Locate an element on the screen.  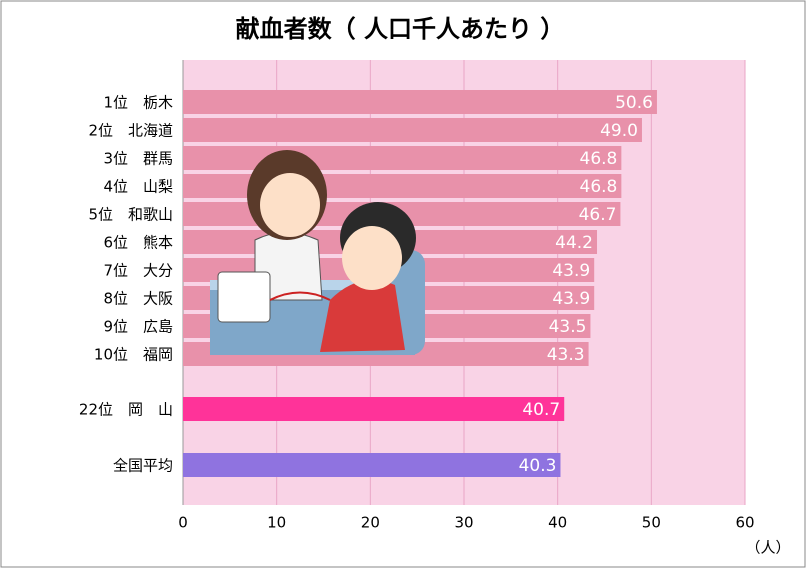
x-tick-label: 20 is located at coordinates (370, 523).